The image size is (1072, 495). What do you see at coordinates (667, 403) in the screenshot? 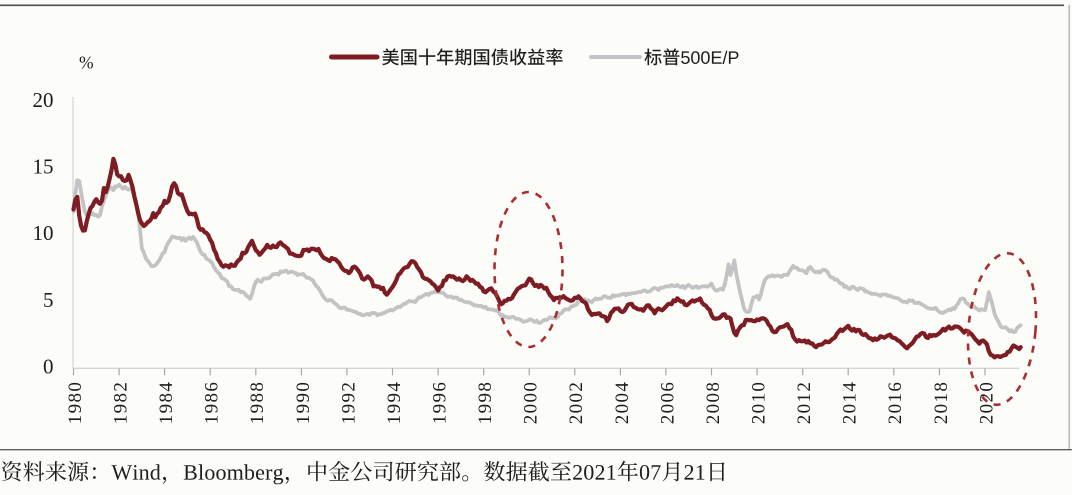
I see `svg-text: 2006` at bounding box center [667, 403].